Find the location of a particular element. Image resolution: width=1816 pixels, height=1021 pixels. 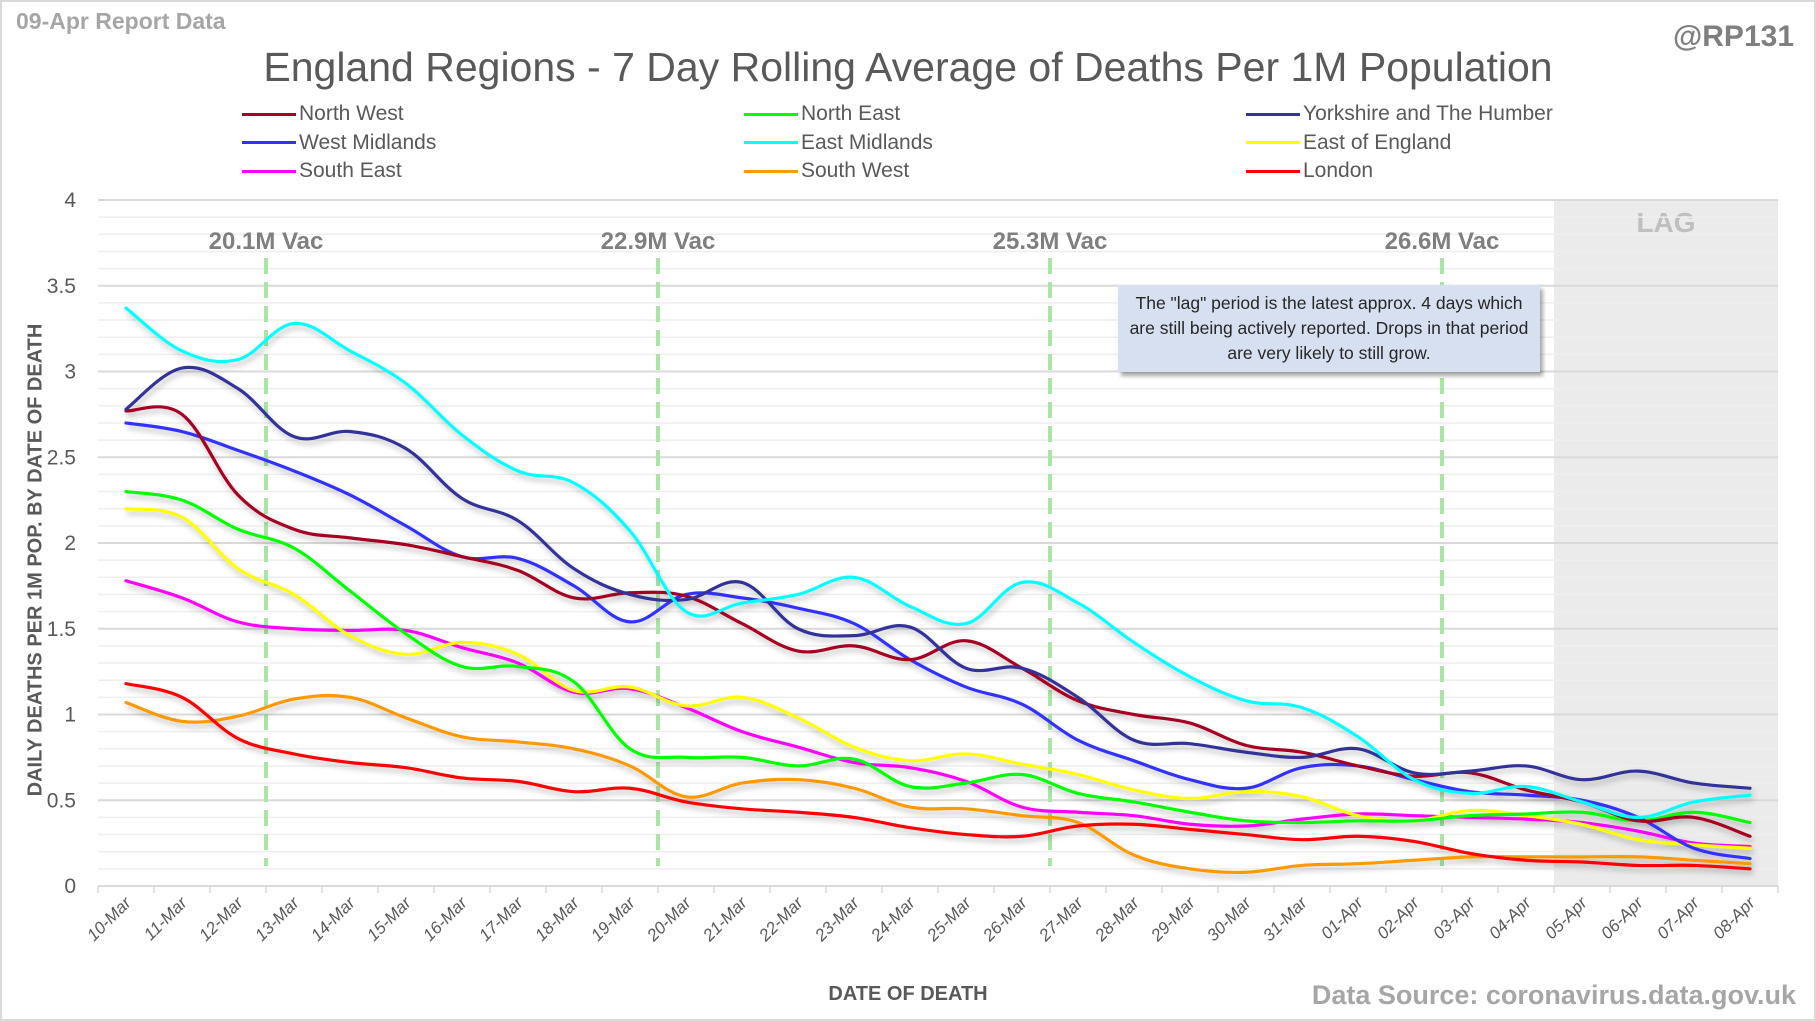

x-tick-label: 01-Apr is located at coordinates (1342, 917).